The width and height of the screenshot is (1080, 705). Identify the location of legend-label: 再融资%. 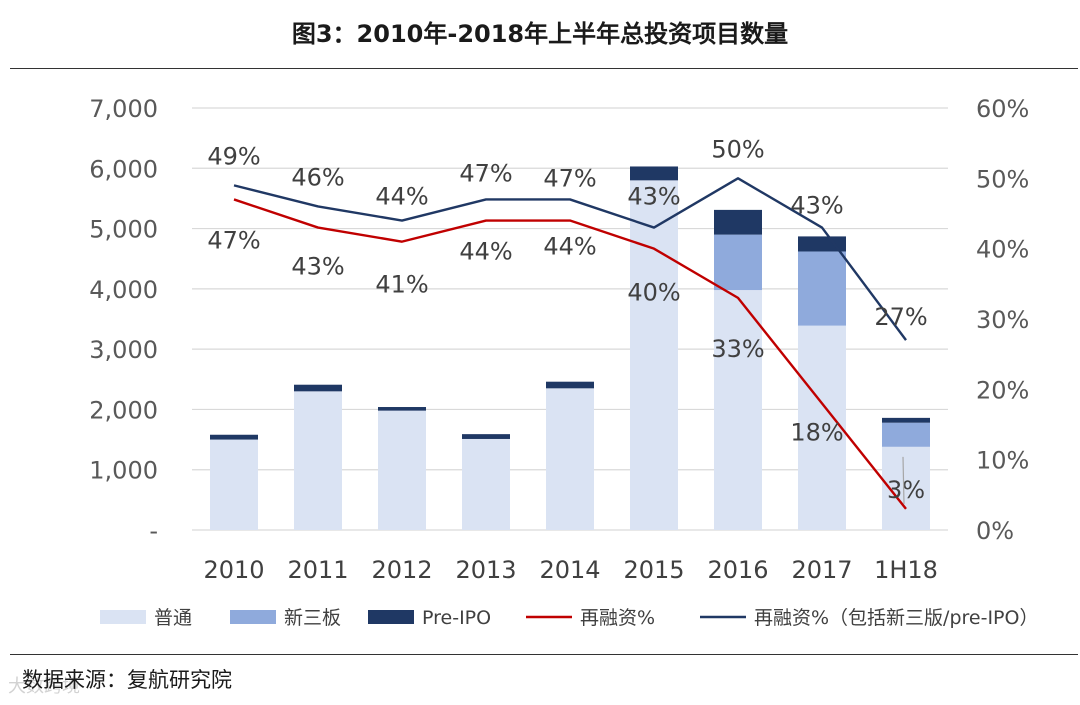
(617, 618).